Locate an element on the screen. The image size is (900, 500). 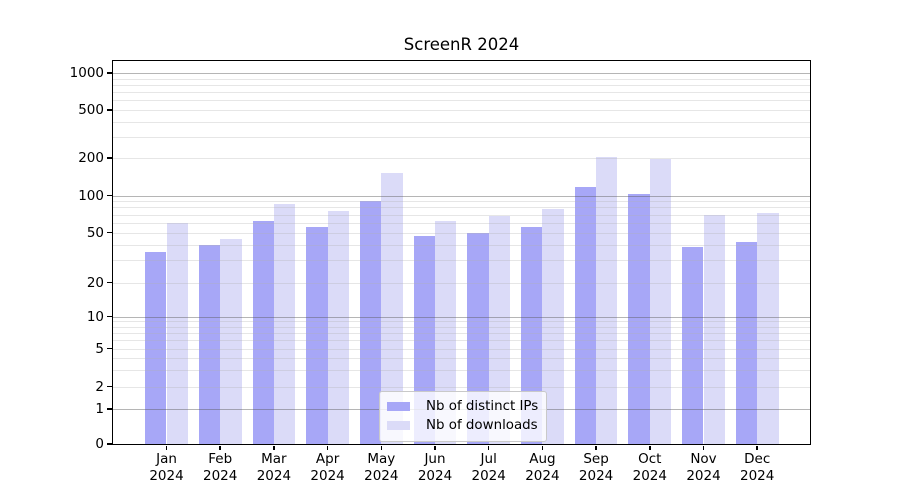
y-tick-label-1000: 1000 is located at coordinates (86, 73).